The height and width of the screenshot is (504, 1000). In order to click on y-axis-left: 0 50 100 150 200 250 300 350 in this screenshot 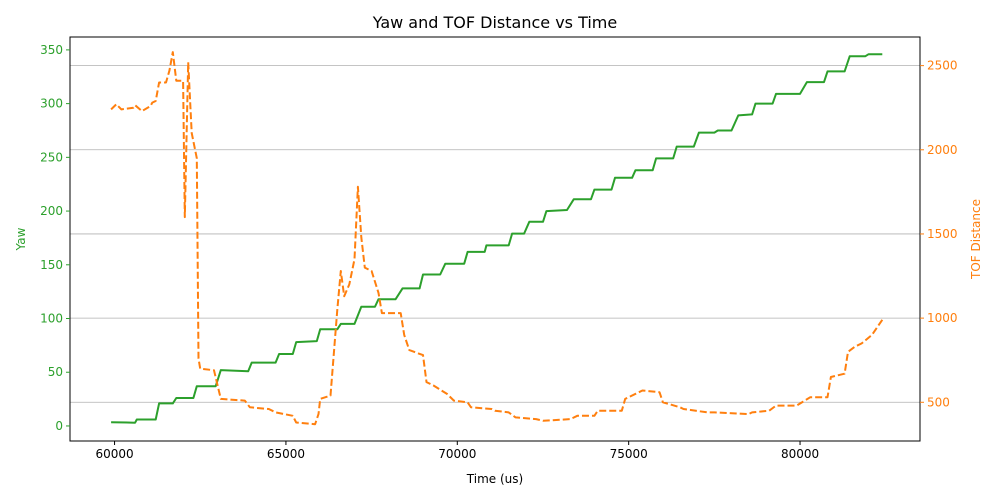, I will do `click(55, 238)`.